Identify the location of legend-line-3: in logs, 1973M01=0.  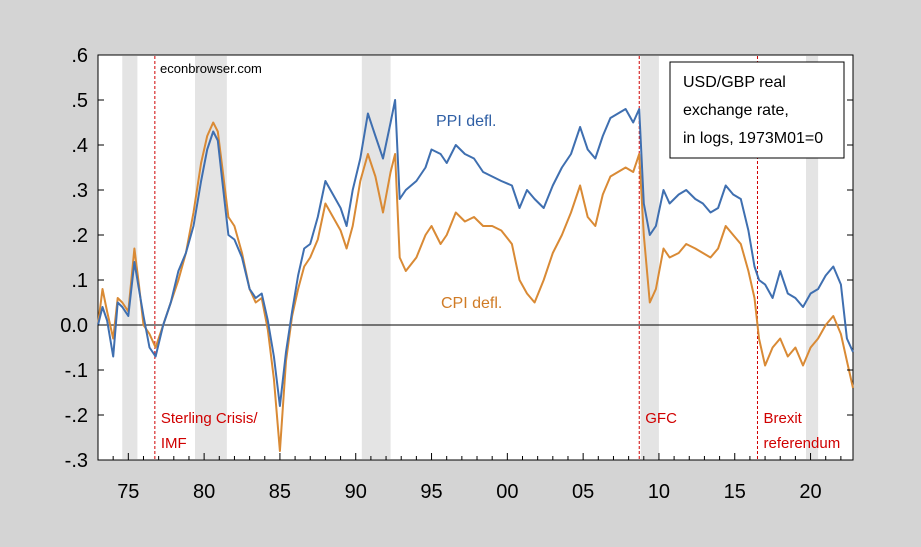
(753, 138).